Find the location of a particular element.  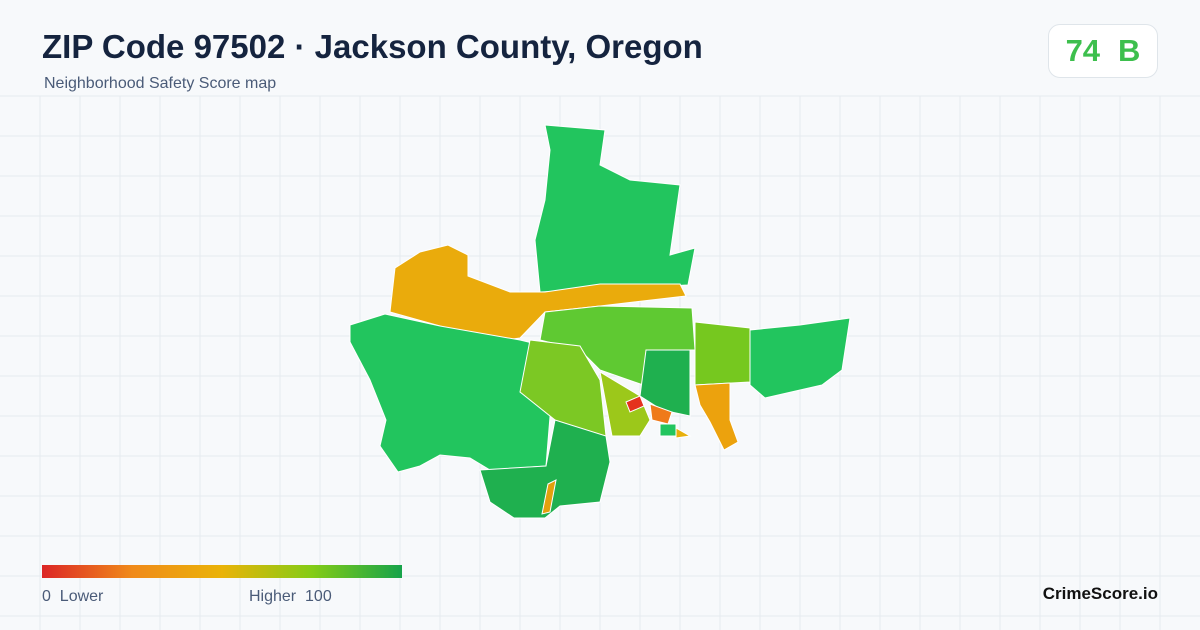

legend-max-label: Higher is located at coordinates (273, 596).